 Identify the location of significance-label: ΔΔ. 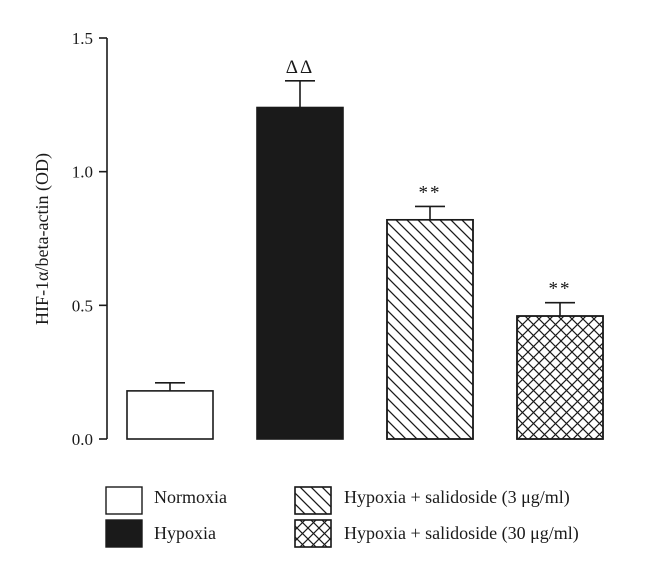
(300, 67).